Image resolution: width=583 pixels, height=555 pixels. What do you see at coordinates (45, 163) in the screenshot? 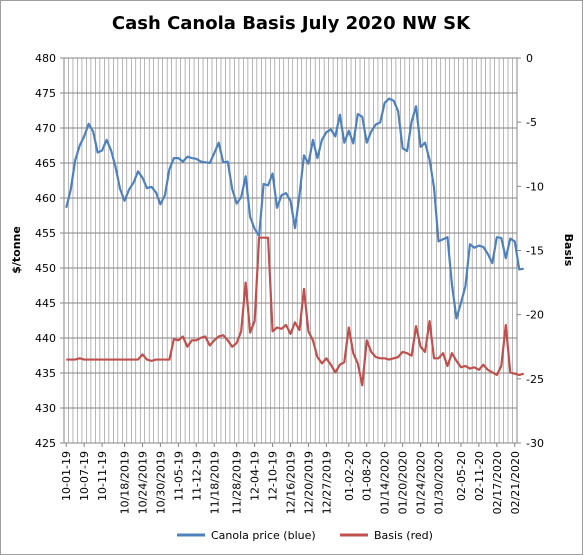
I see `left-tick-label: 465` at bounding box center [45, 163].